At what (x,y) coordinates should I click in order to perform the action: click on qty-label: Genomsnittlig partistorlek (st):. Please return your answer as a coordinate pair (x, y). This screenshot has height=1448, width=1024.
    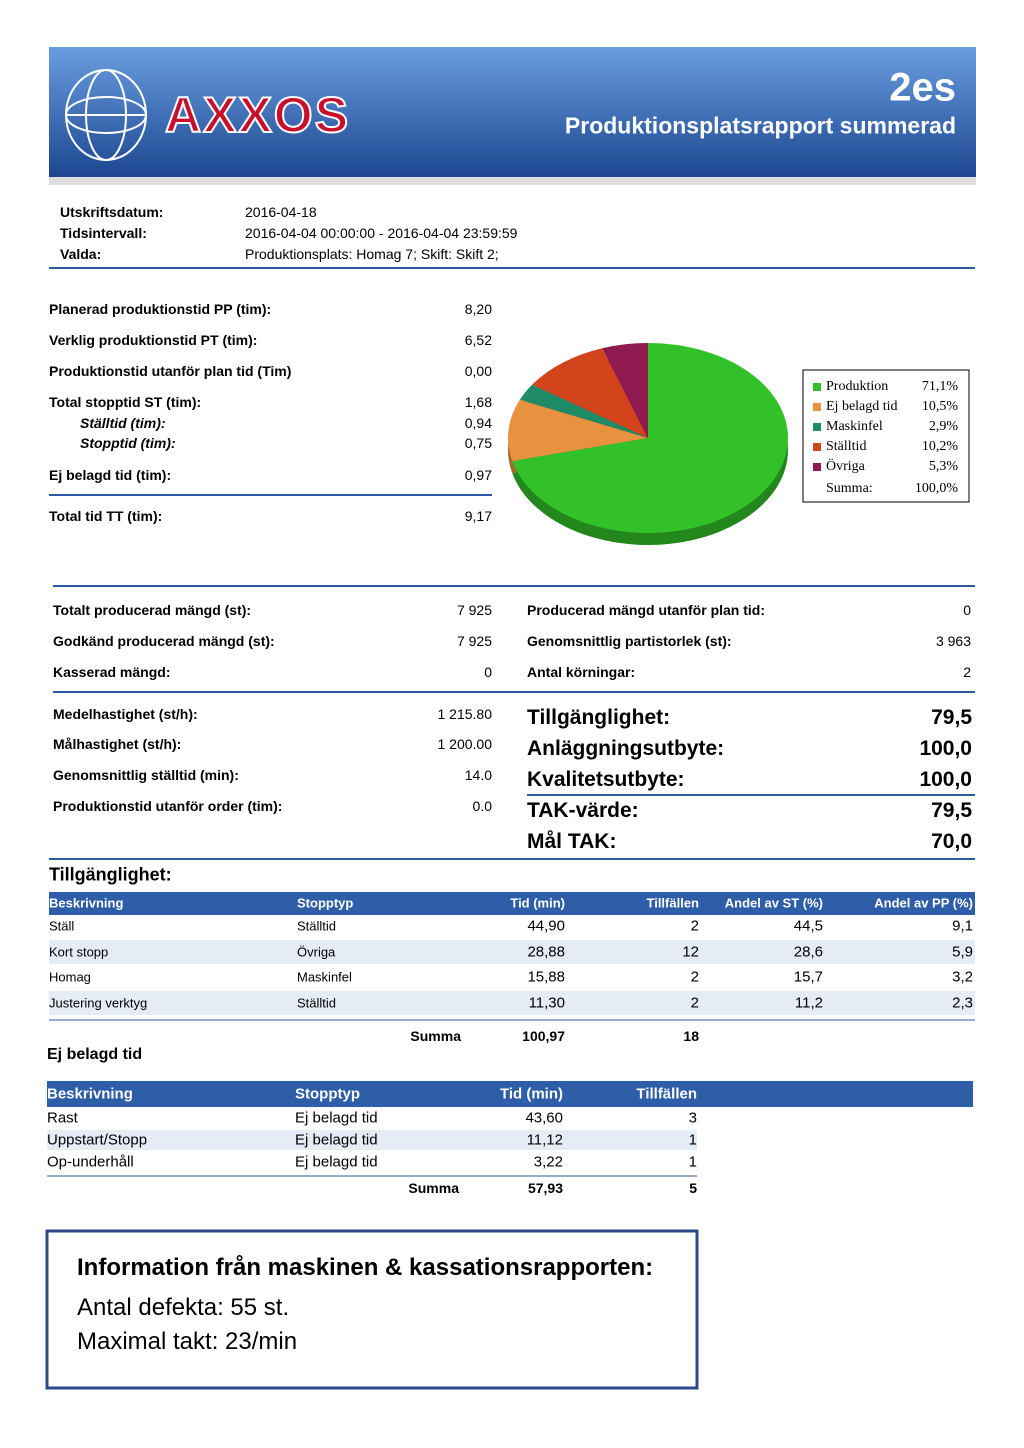
    Looking at the image, I should click on (629, 641).